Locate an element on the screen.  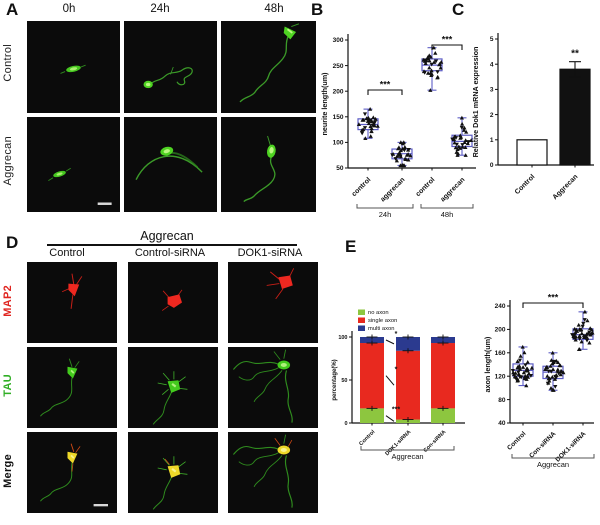
y-tick-label: 40 is located at coordinates (502, 423).